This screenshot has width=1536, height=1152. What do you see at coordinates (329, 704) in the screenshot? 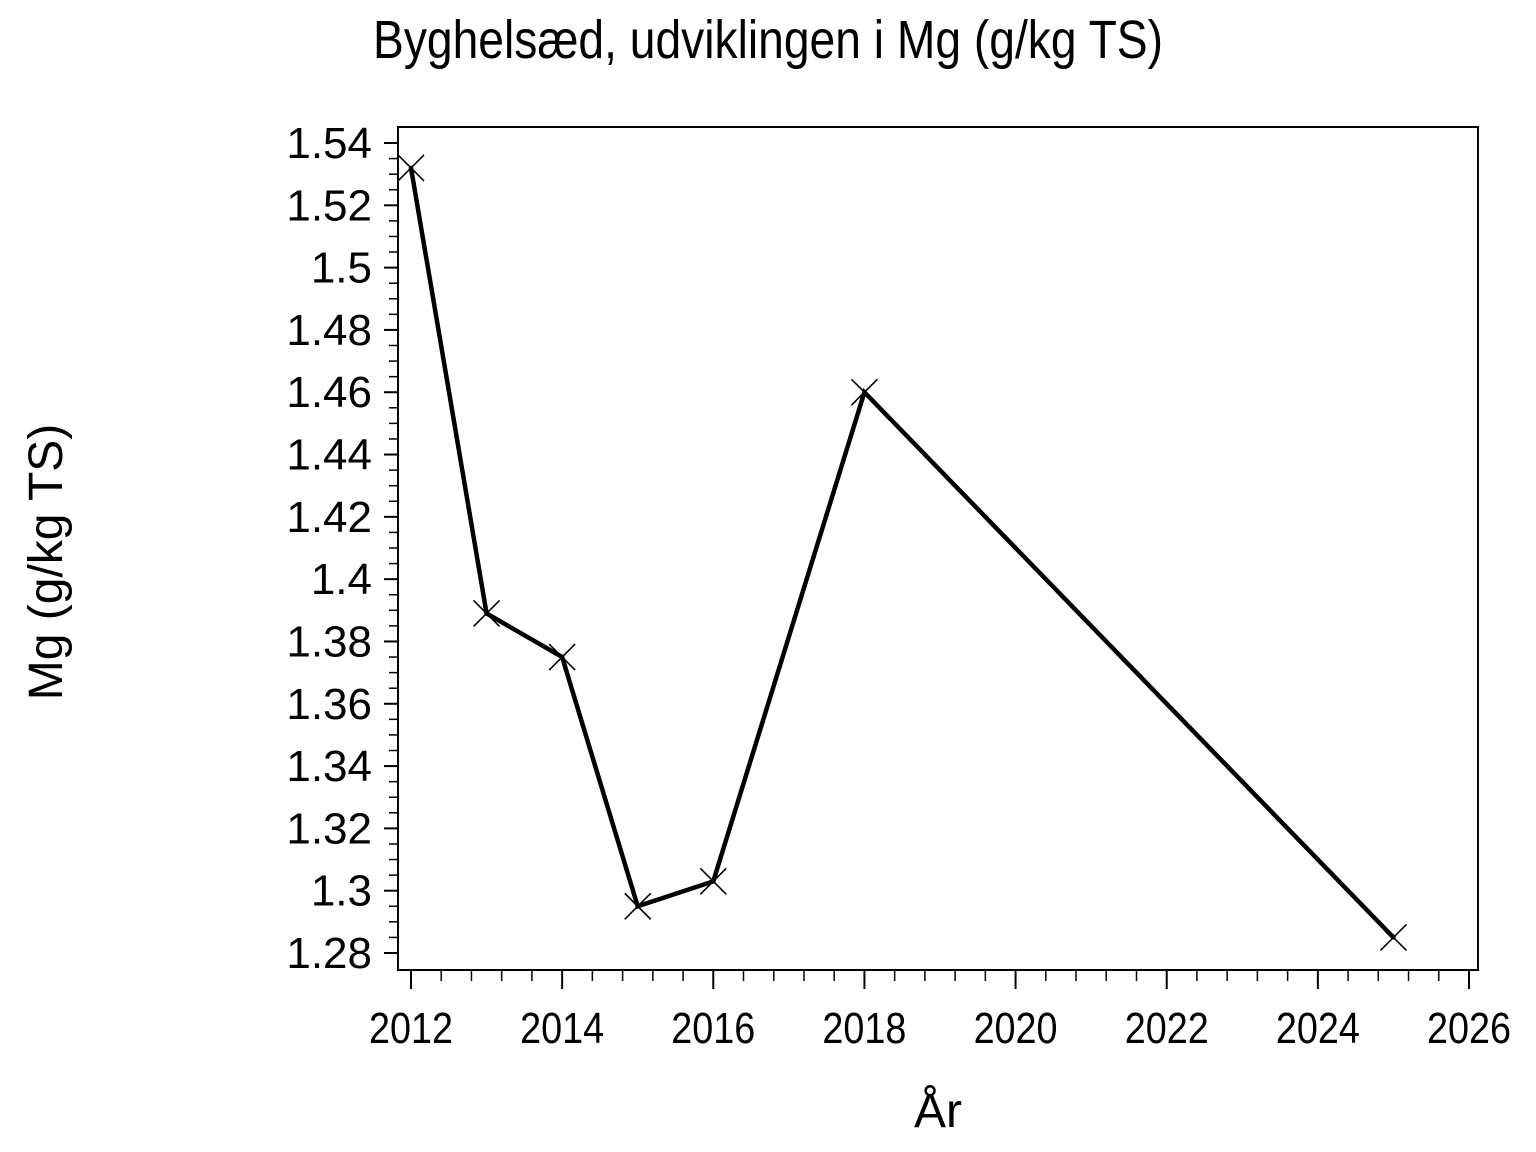
I see `y-tick-label: 1.36` at bounding box center [329, 704].